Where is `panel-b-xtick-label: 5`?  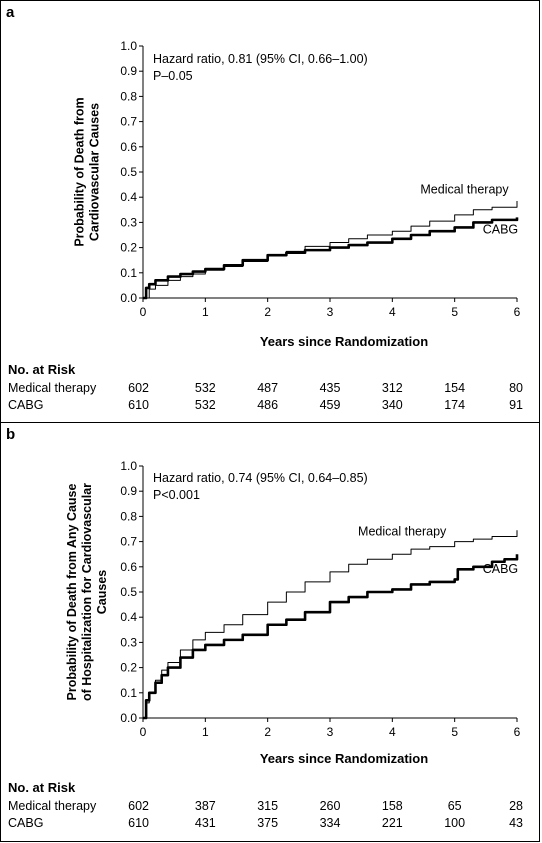
panel-b-xtick-label: 5 is located at coordinates (454, 732).